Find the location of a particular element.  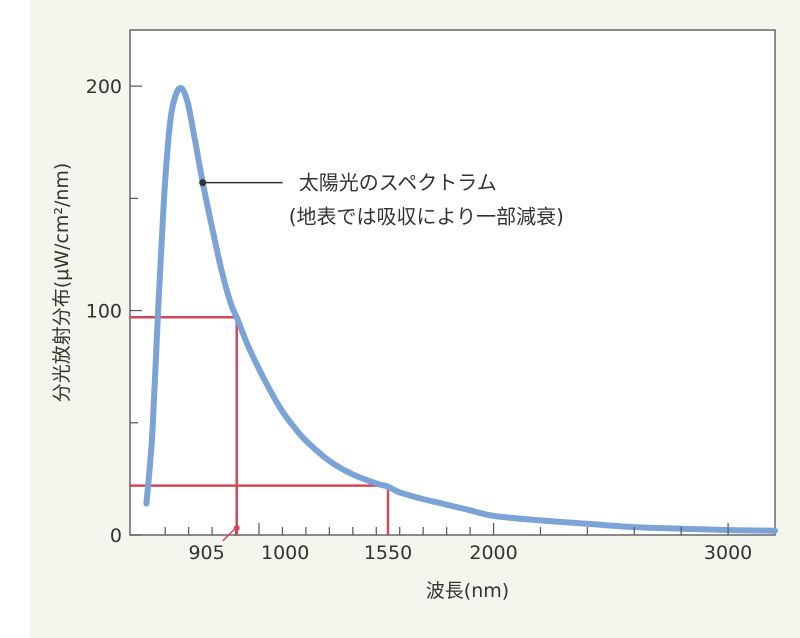

annotation-text-line-1: 太陽光のスペクトラム is located at coordinates (398, 183).